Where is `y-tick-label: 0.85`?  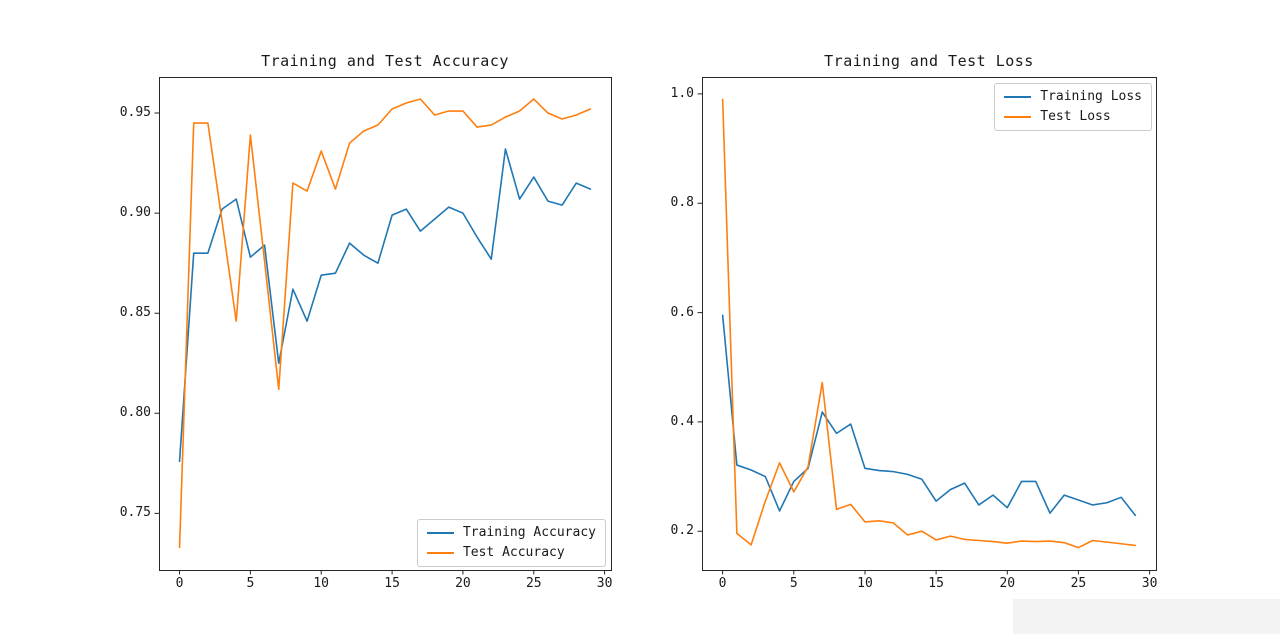 y-tick-label: 0.85 is located at coordinates (135, 313).